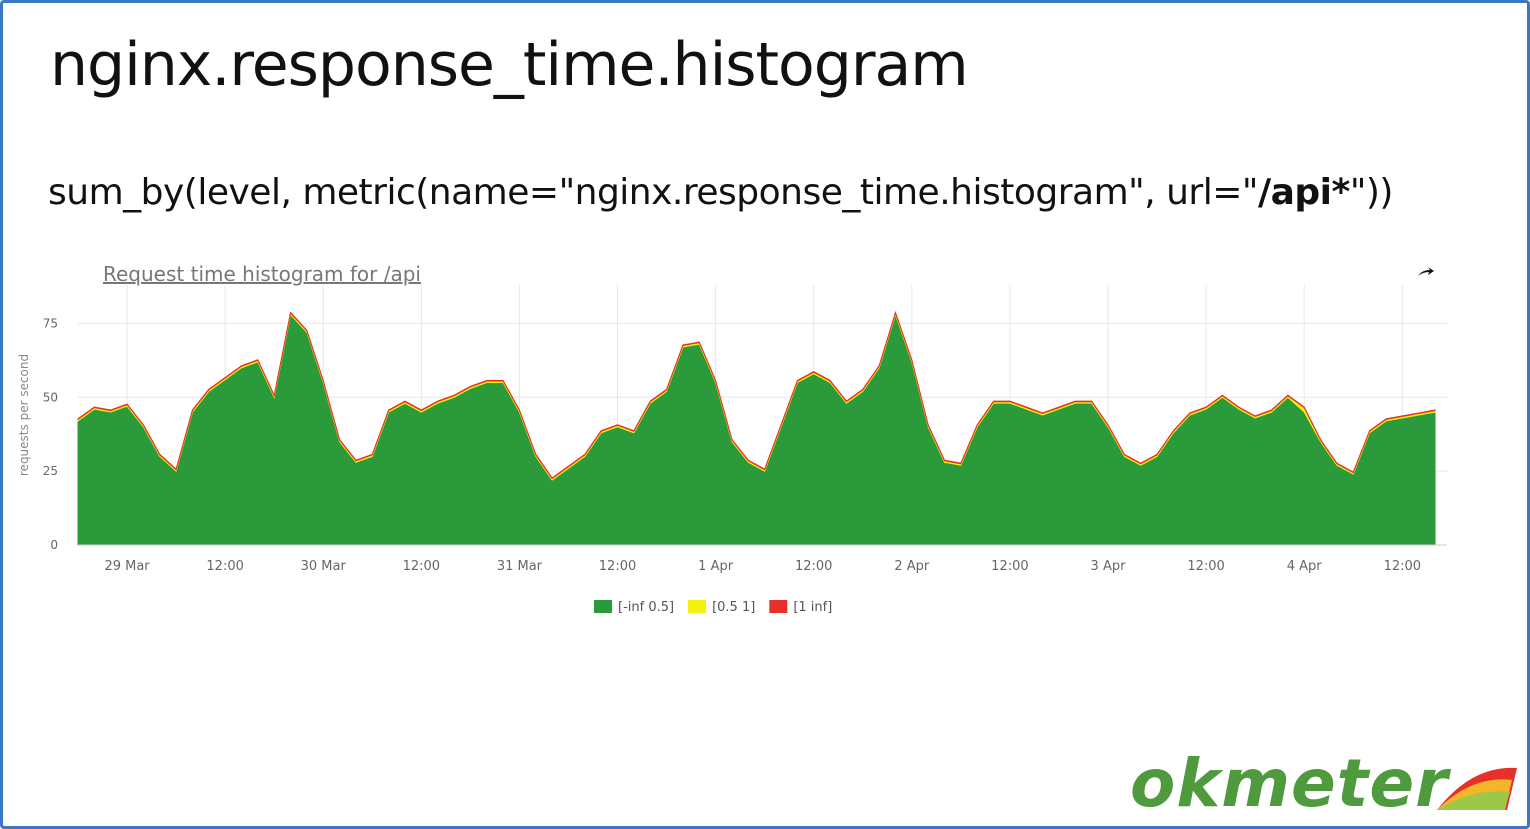 Image resolution: width=1530 pixels, height=829 pixels. What do you see at coordinates (733, 607) in the screenshot?
I see `legend-label: [0.5 1]` at bounding box center [733, 607].